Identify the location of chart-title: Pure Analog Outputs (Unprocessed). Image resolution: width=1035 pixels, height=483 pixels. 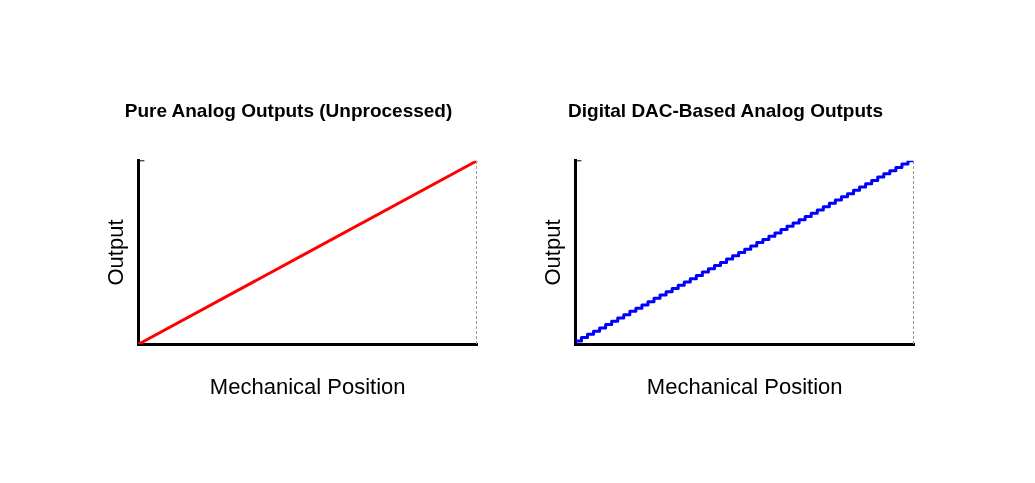
(288, 110).